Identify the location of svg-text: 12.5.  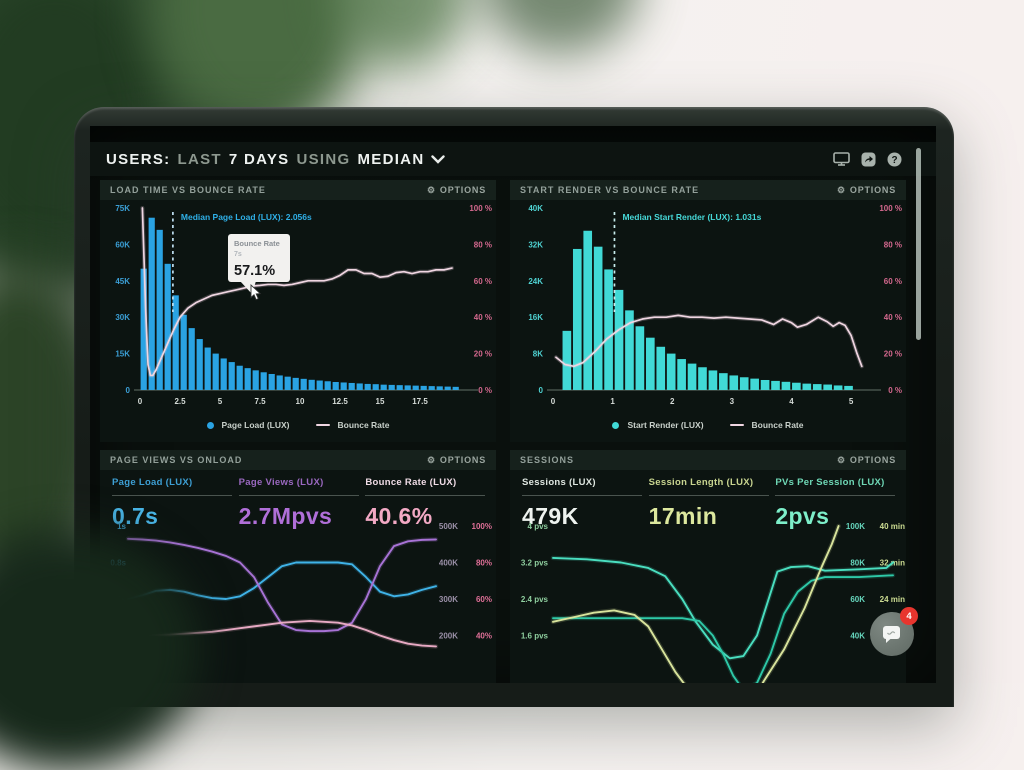
(340, 401).